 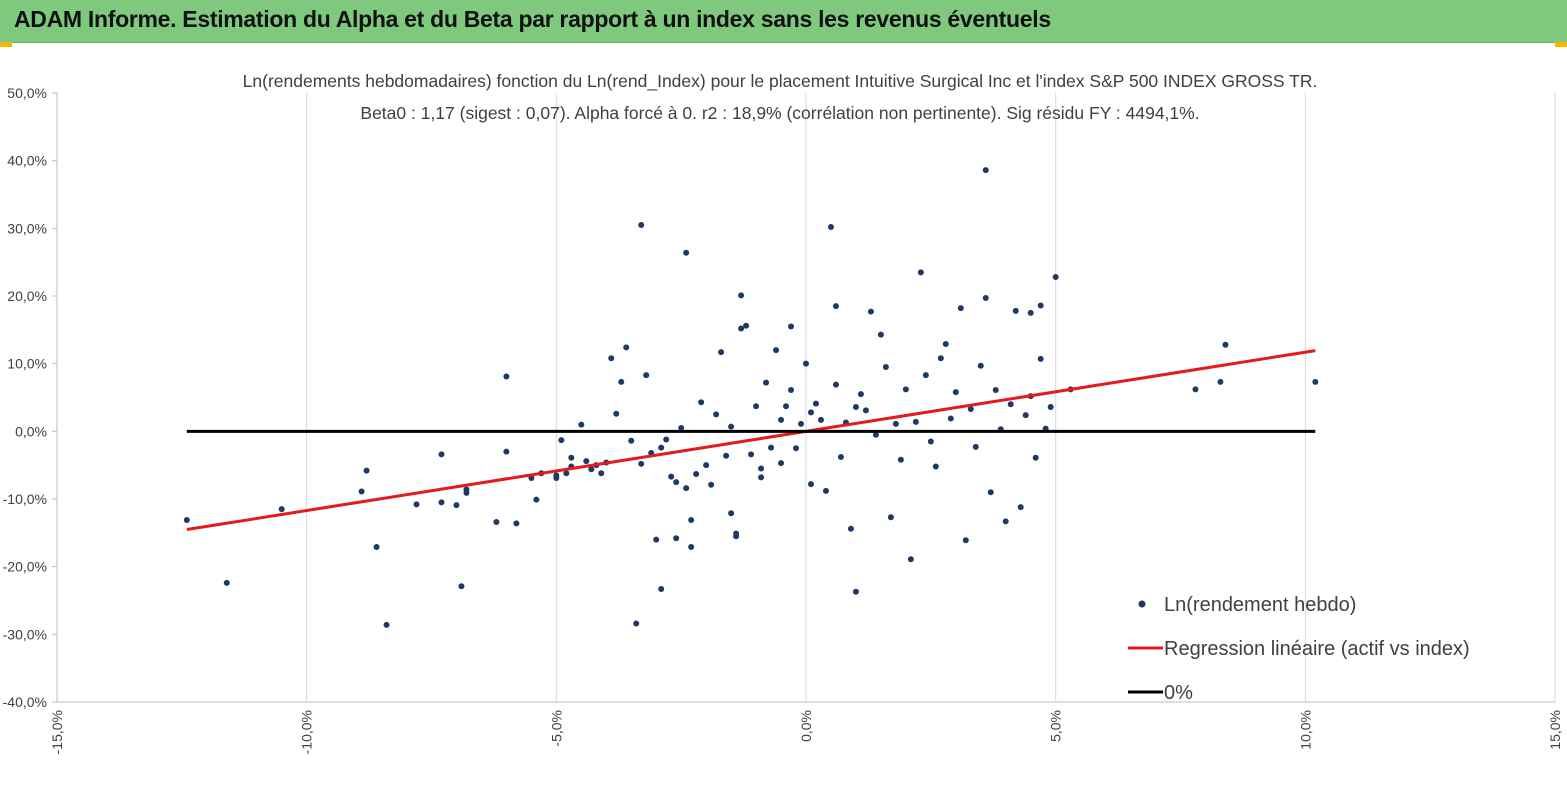 I want to click on x-tick-label: -15,0%, so click(x=57, y=732).